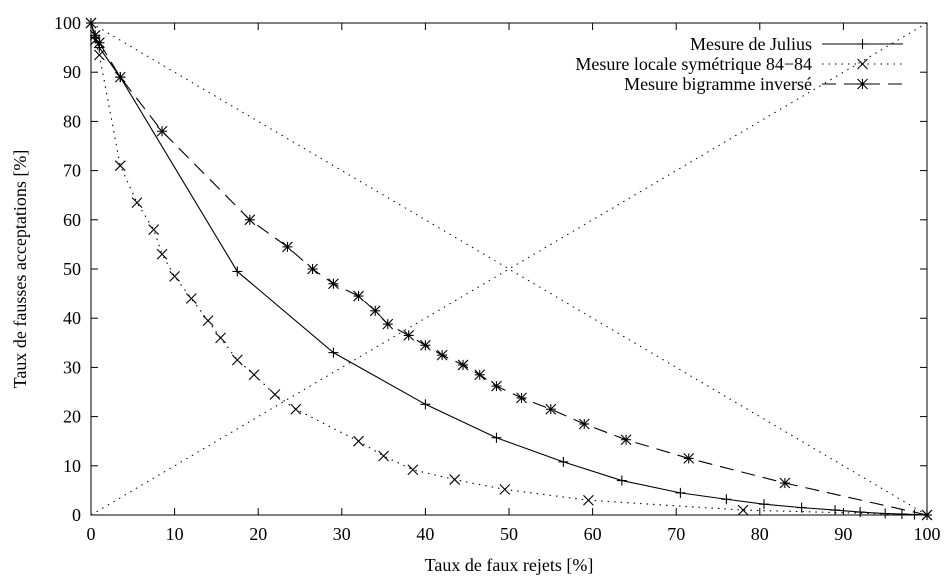 This screenshot has height=576, width=944. Describe the element at coordinates (72, 466) in the screenshot. I see `y-tick-label: 10` at that location.